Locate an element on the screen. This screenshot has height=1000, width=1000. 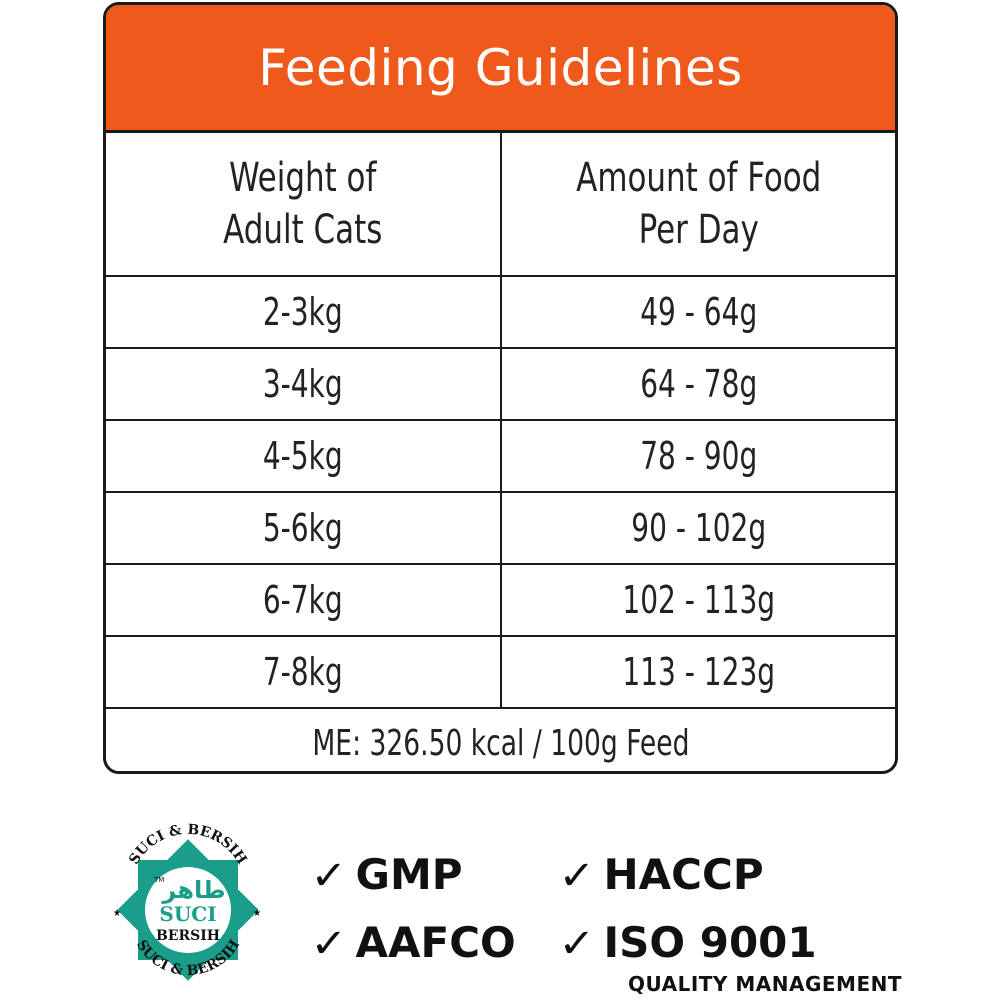
logo-arabic: طاهر is located at coordinates (193, 890).